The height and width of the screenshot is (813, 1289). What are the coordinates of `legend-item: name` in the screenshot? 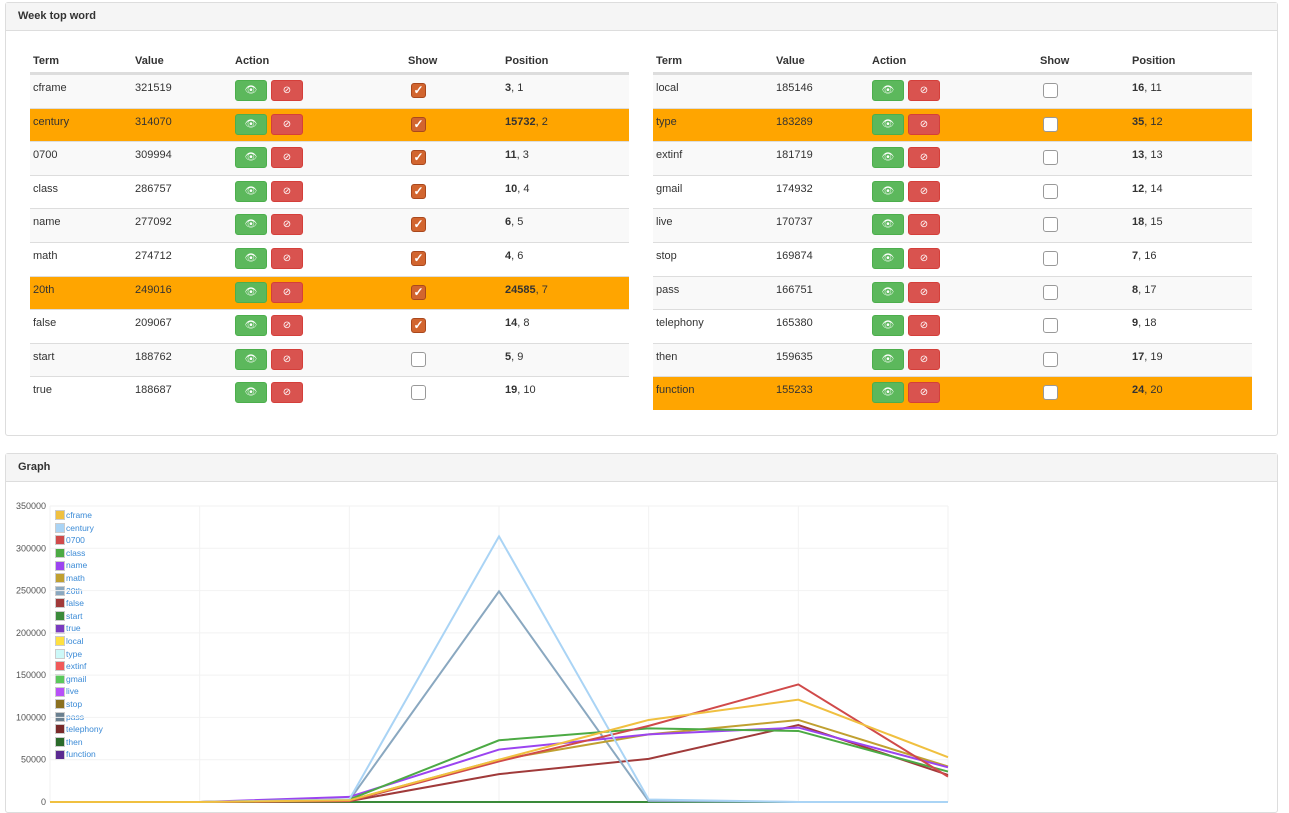 It's located at (79, 565).